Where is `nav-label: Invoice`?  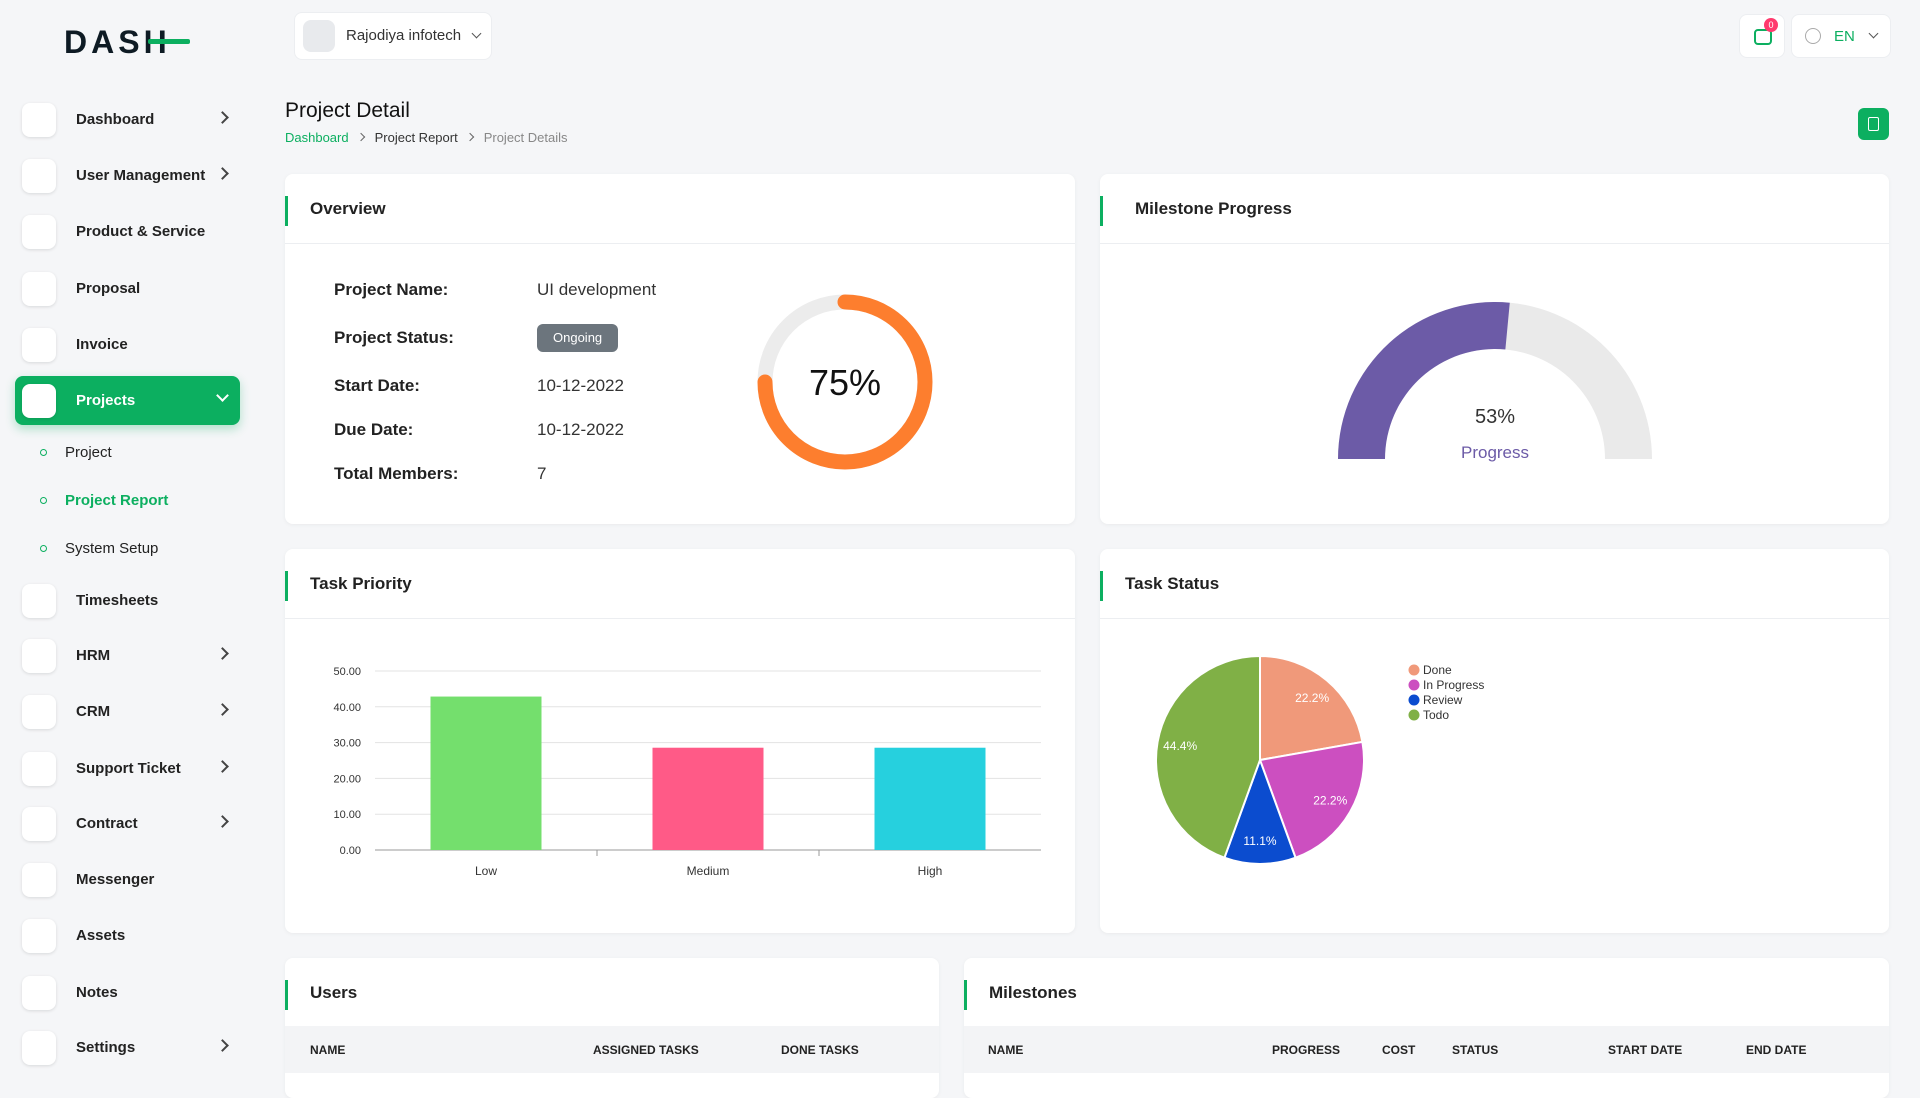
nav-label: Invoice is located at coordinates (102, 344).